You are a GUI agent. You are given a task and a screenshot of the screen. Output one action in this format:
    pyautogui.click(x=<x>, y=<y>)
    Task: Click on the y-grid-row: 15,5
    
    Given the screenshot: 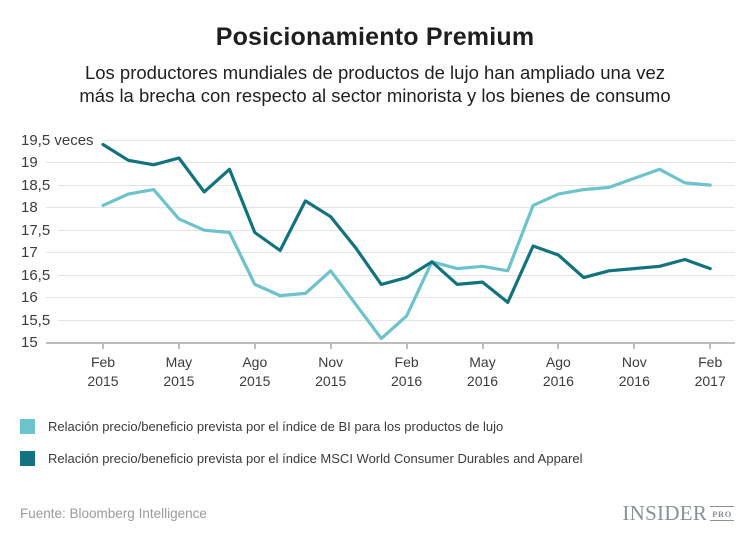 What is the action you would take?
    pyautogui.click(x=378, y=320)
    